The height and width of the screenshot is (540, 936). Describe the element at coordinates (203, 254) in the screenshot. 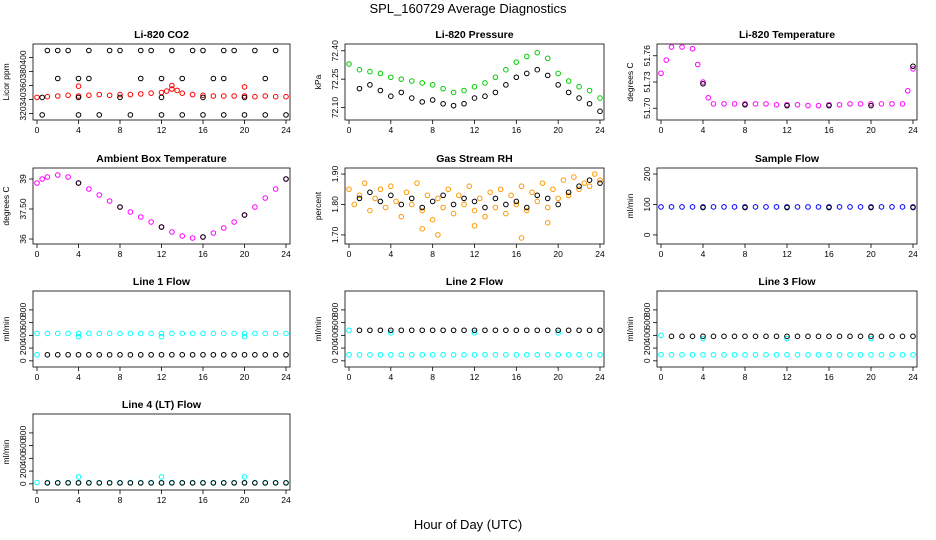

I see `ambient-xtick-label: 16` at that location.